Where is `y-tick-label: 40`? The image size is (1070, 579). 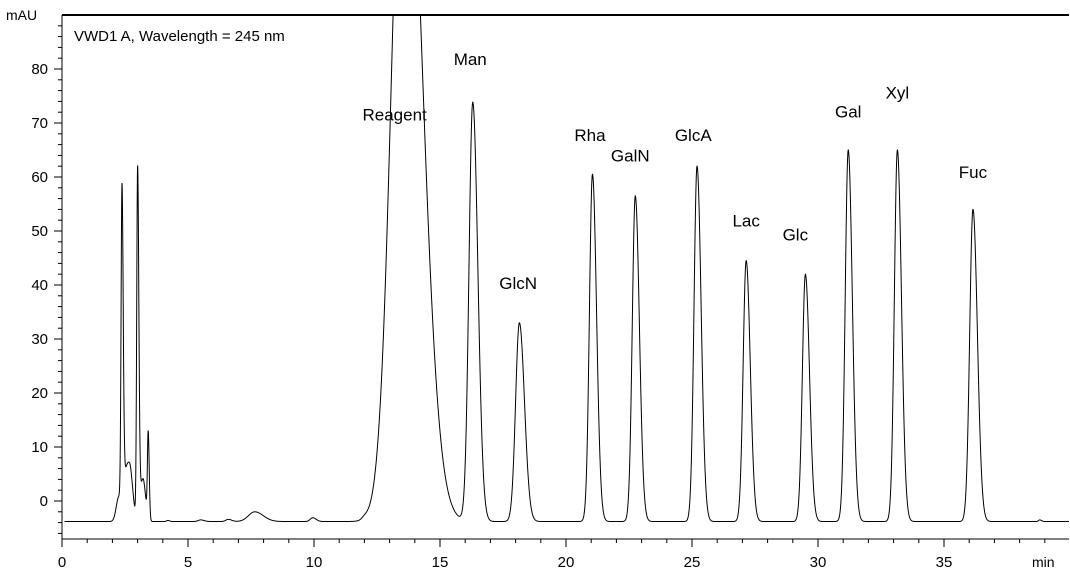
y-tick-label: 40 is located at coordinates (39, 285).